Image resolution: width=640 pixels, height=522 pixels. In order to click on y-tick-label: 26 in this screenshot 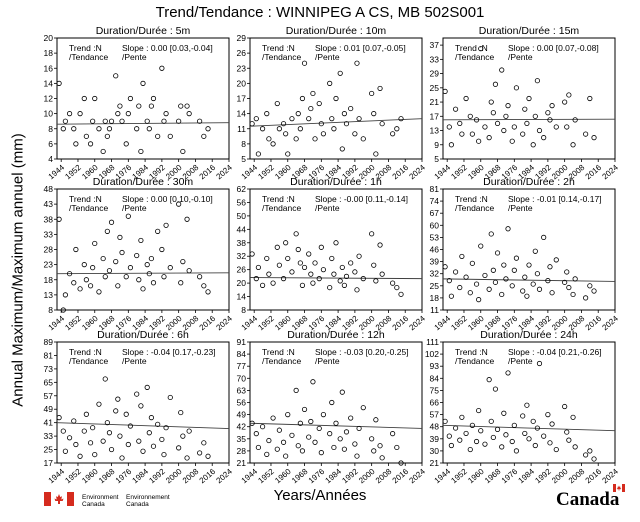, I will do `click(242, 53)`.